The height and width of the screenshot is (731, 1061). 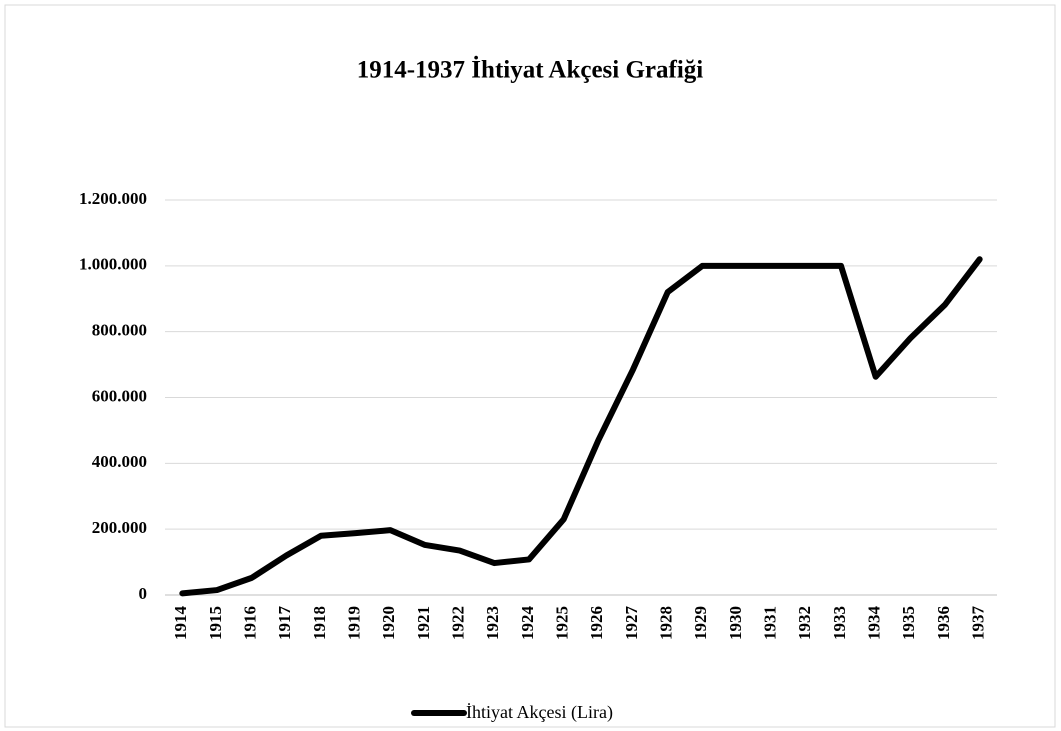 What do you see at coordinates (119, 395) in the screenshot?
I see `y-tick-label: 600.000` at bounding box center [119, 395].